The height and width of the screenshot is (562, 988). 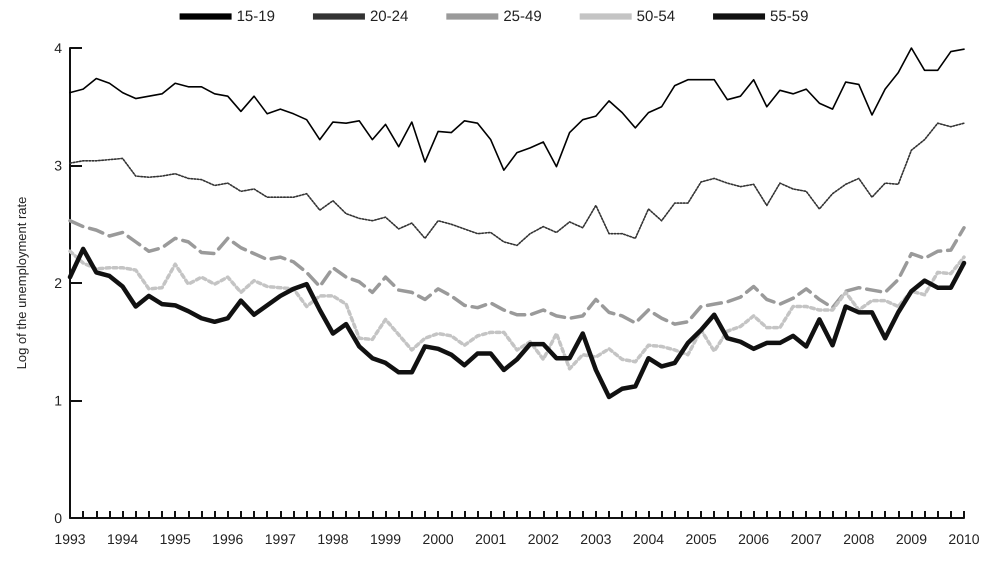 I want to click on x-tick-label: 2009, so click(x=912, y=539).